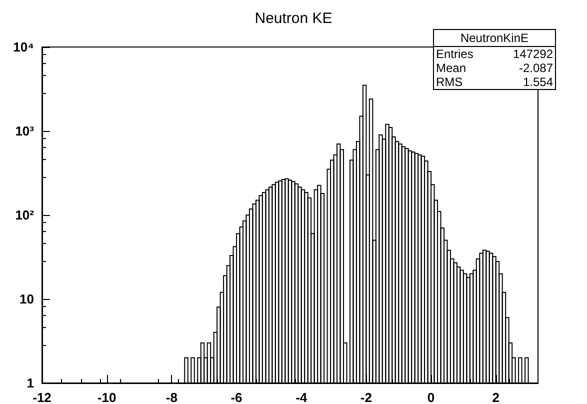  Describe the element at coordinates (23, 47) in the screenshot. I see `y-tick-label: 10⁴` at that location.